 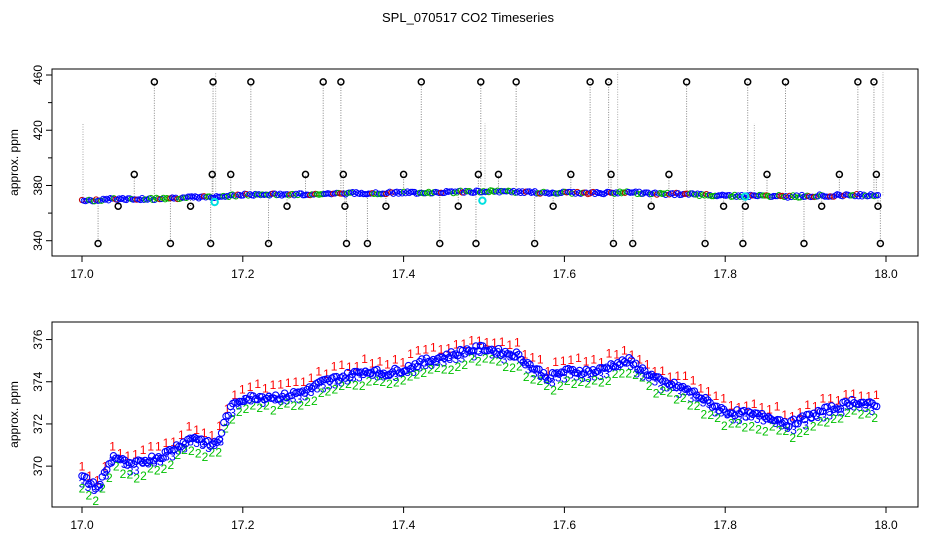 I want to click on x-tick-label: 17.8, so click(x=726, y=525).